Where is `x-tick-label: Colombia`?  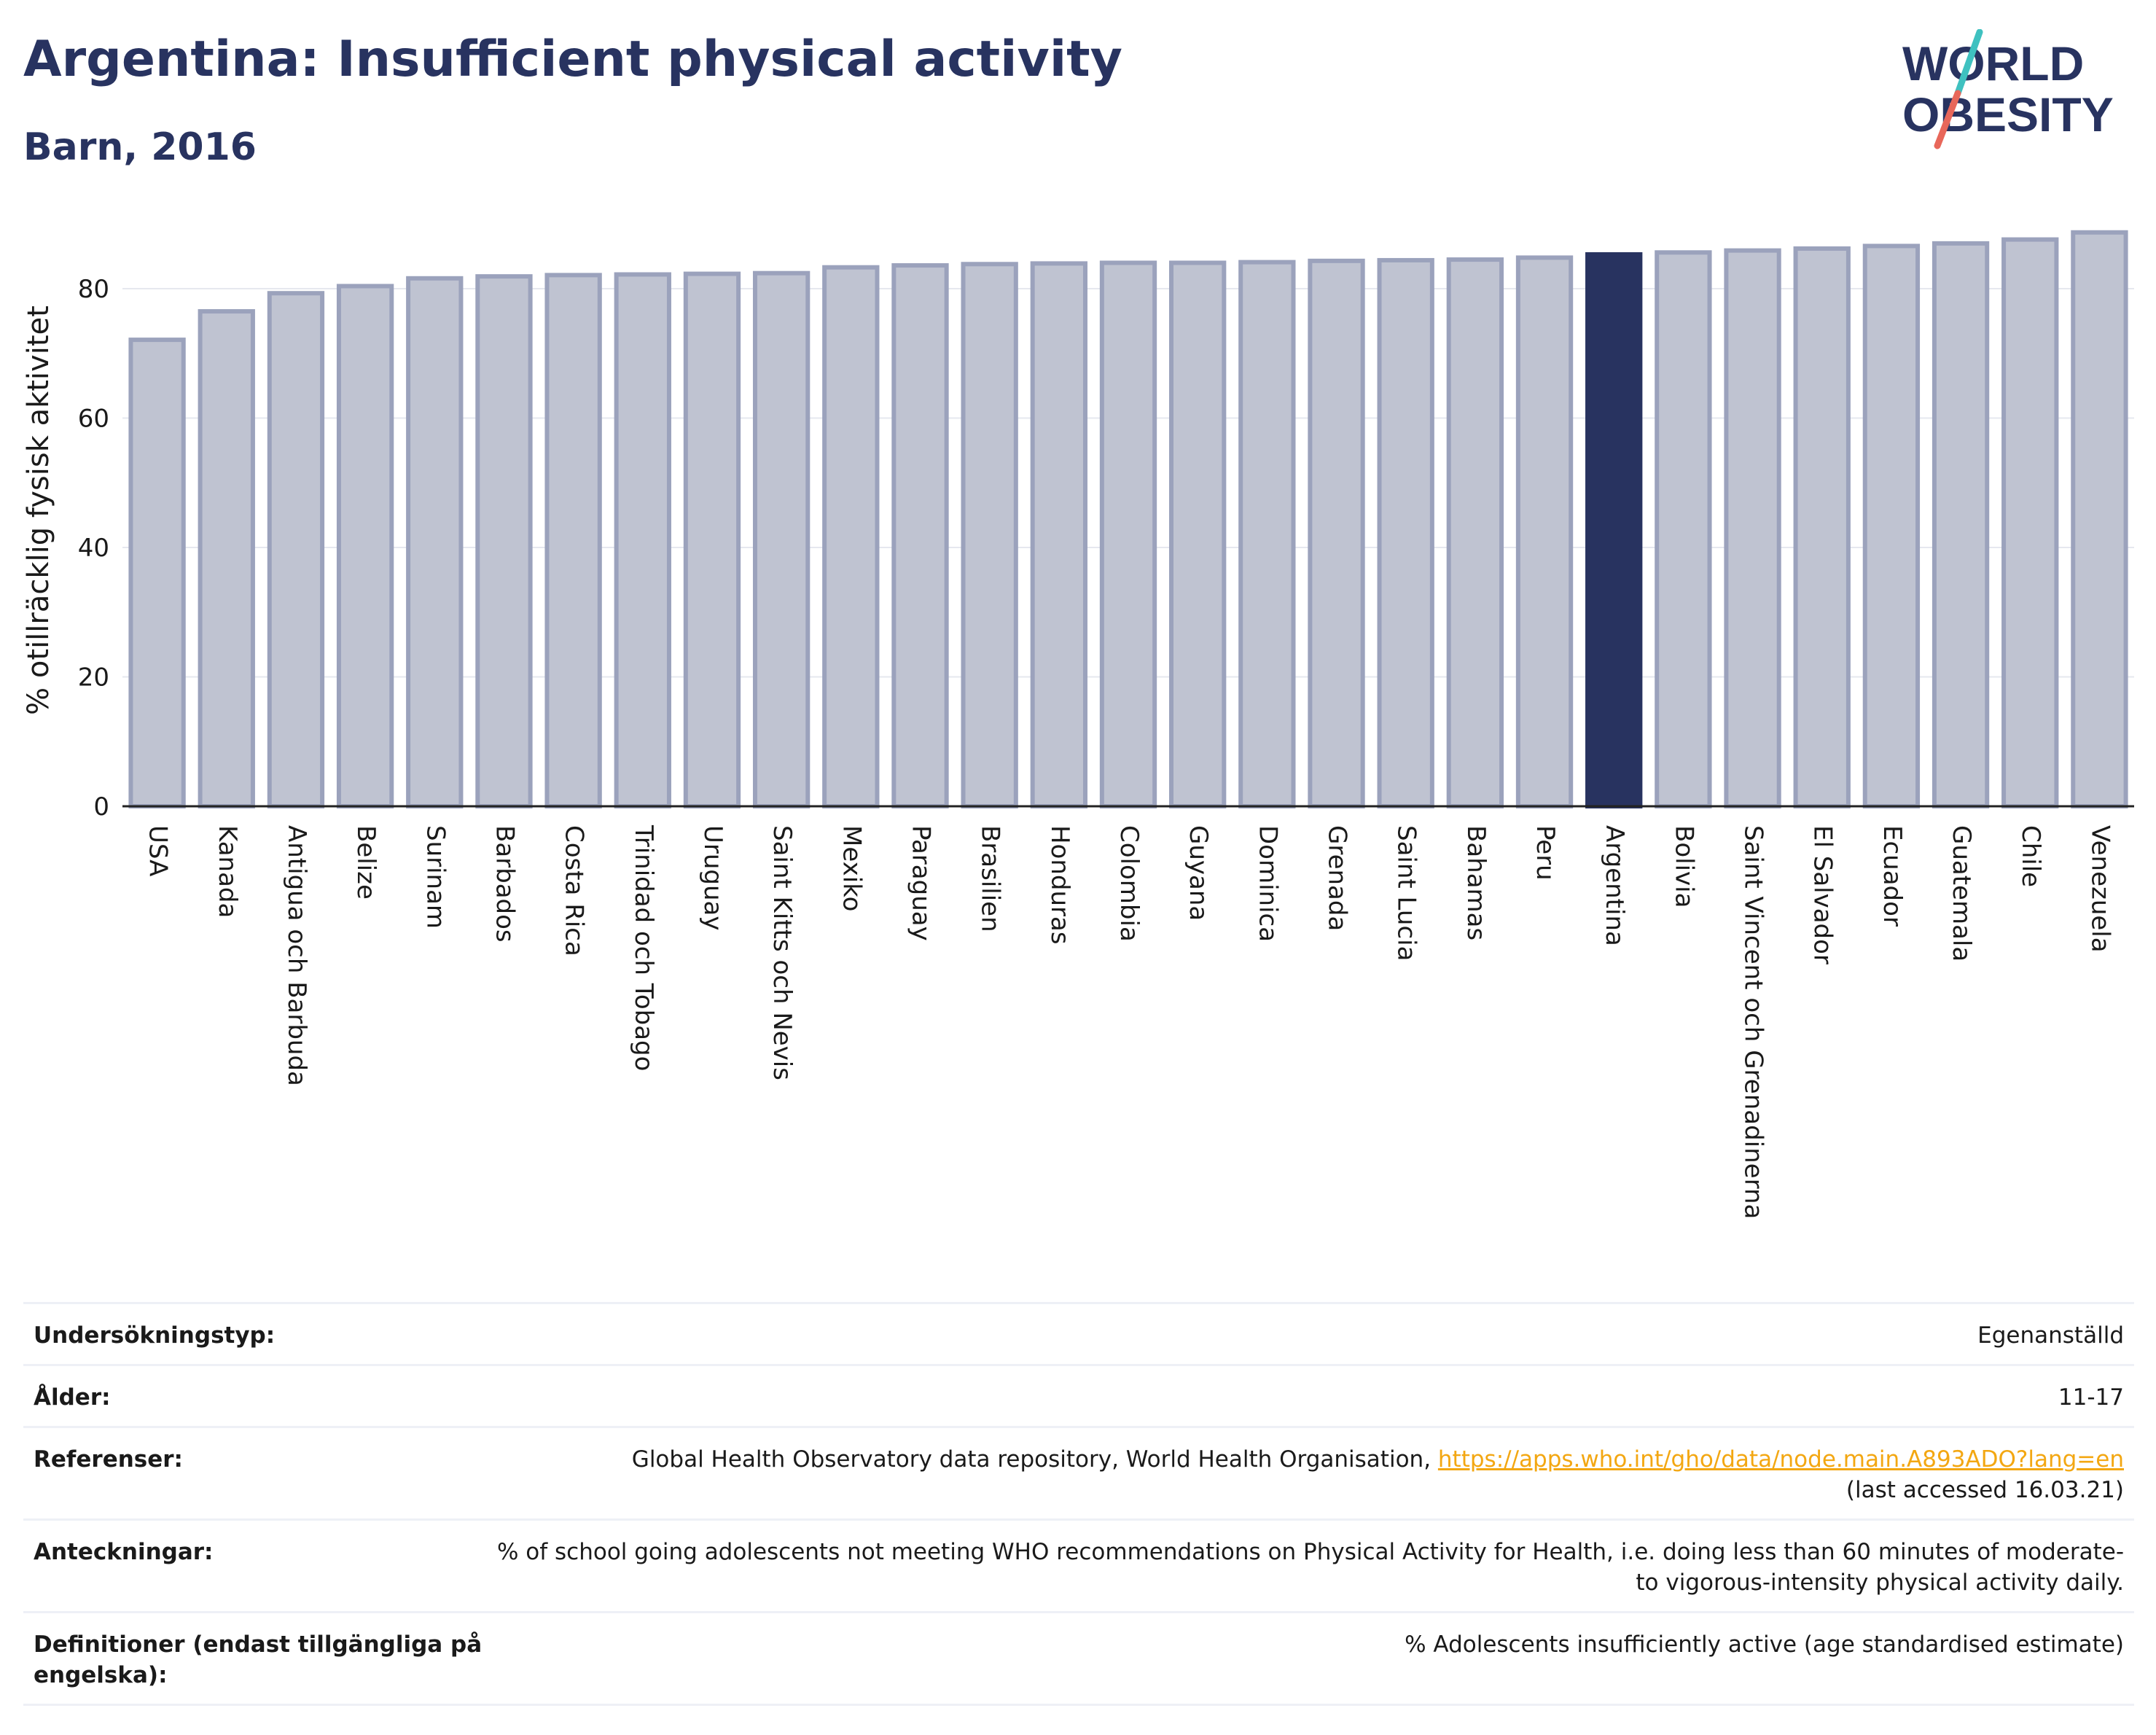
x-tick-label: Colombia is located at coordinates (1129, 883).